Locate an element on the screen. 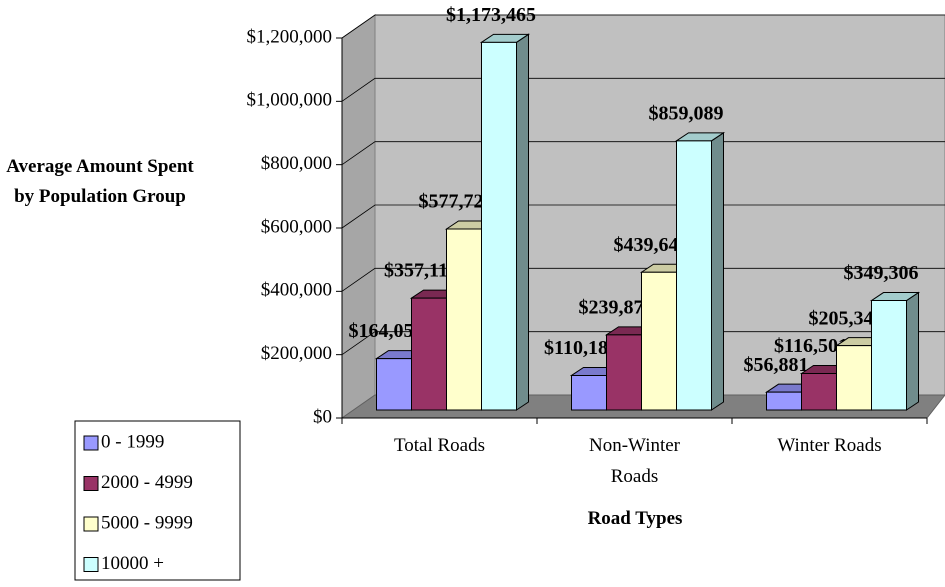 This screenshot has width=945, height=587. value-label: $357,119 is located at coordinates (421, 271).